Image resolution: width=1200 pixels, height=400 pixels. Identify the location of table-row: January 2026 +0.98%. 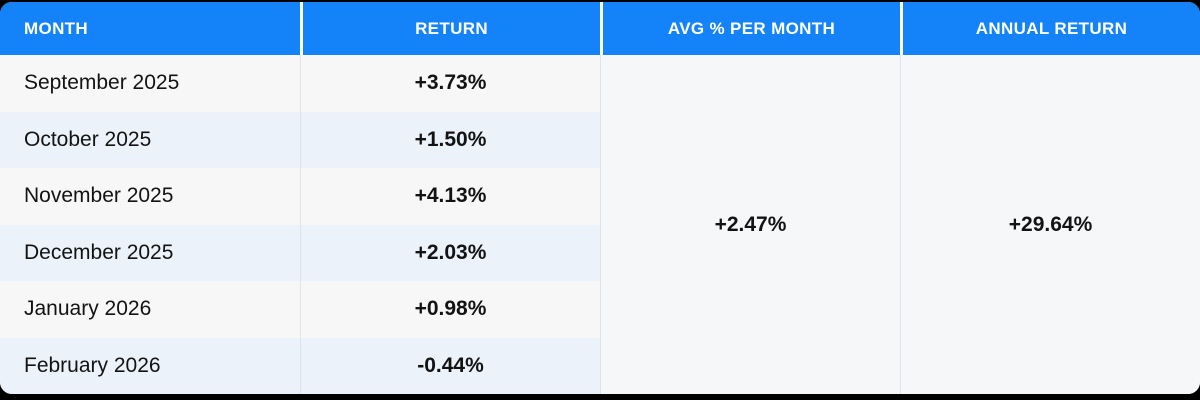
(300, 309).